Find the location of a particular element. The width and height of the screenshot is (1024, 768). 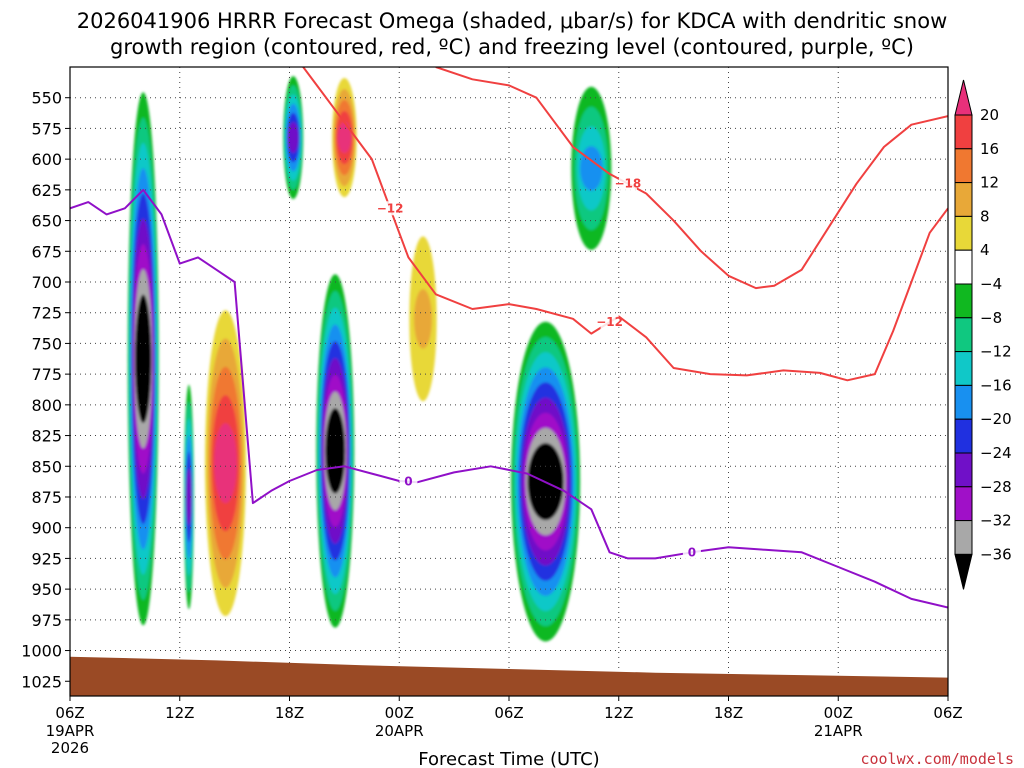

y-tick-label: 925 is located at coordinates (46, 558).